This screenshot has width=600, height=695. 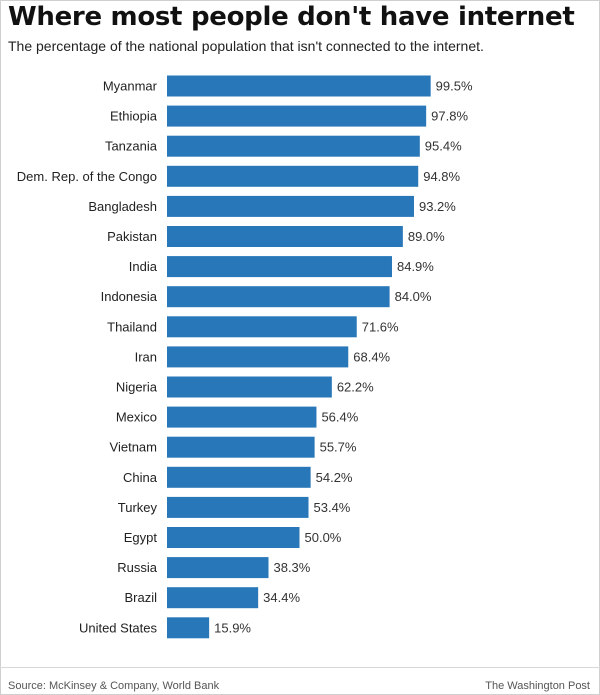 I want to click on category-label: China, so click(x=140, y=477).